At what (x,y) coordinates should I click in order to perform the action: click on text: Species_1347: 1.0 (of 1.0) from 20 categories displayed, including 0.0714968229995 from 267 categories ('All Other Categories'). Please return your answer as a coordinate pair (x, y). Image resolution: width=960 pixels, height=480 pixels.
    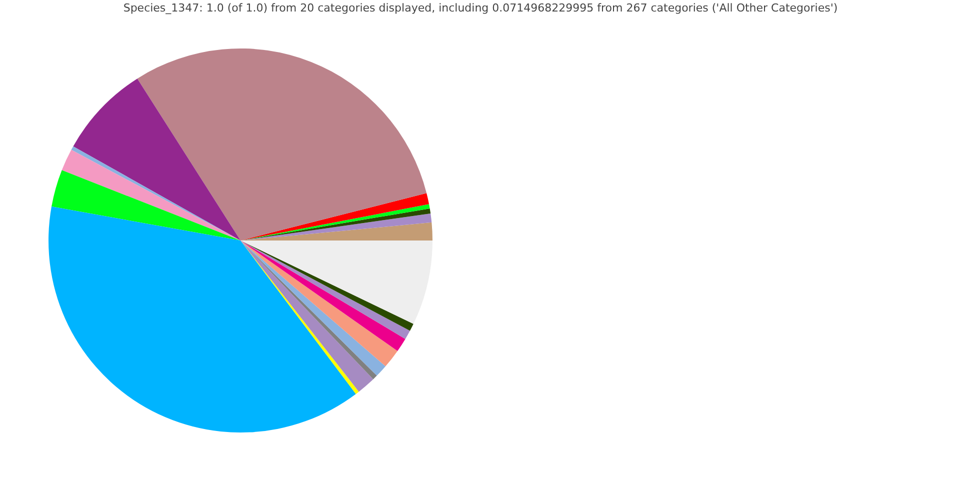
    Looking at the image, I should click on (480, 8).